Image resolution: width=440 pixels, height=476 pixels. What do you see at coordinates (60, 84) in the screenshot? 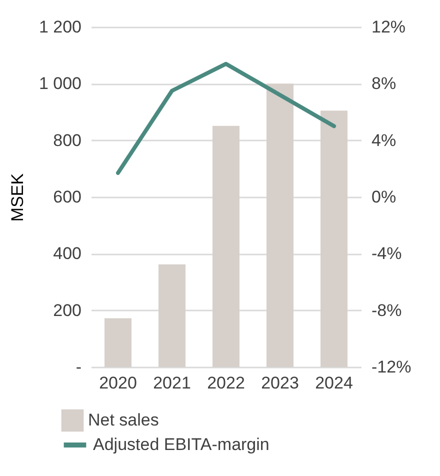
I see `y-tick-label: 1 000` at bounding box center [60, 84].